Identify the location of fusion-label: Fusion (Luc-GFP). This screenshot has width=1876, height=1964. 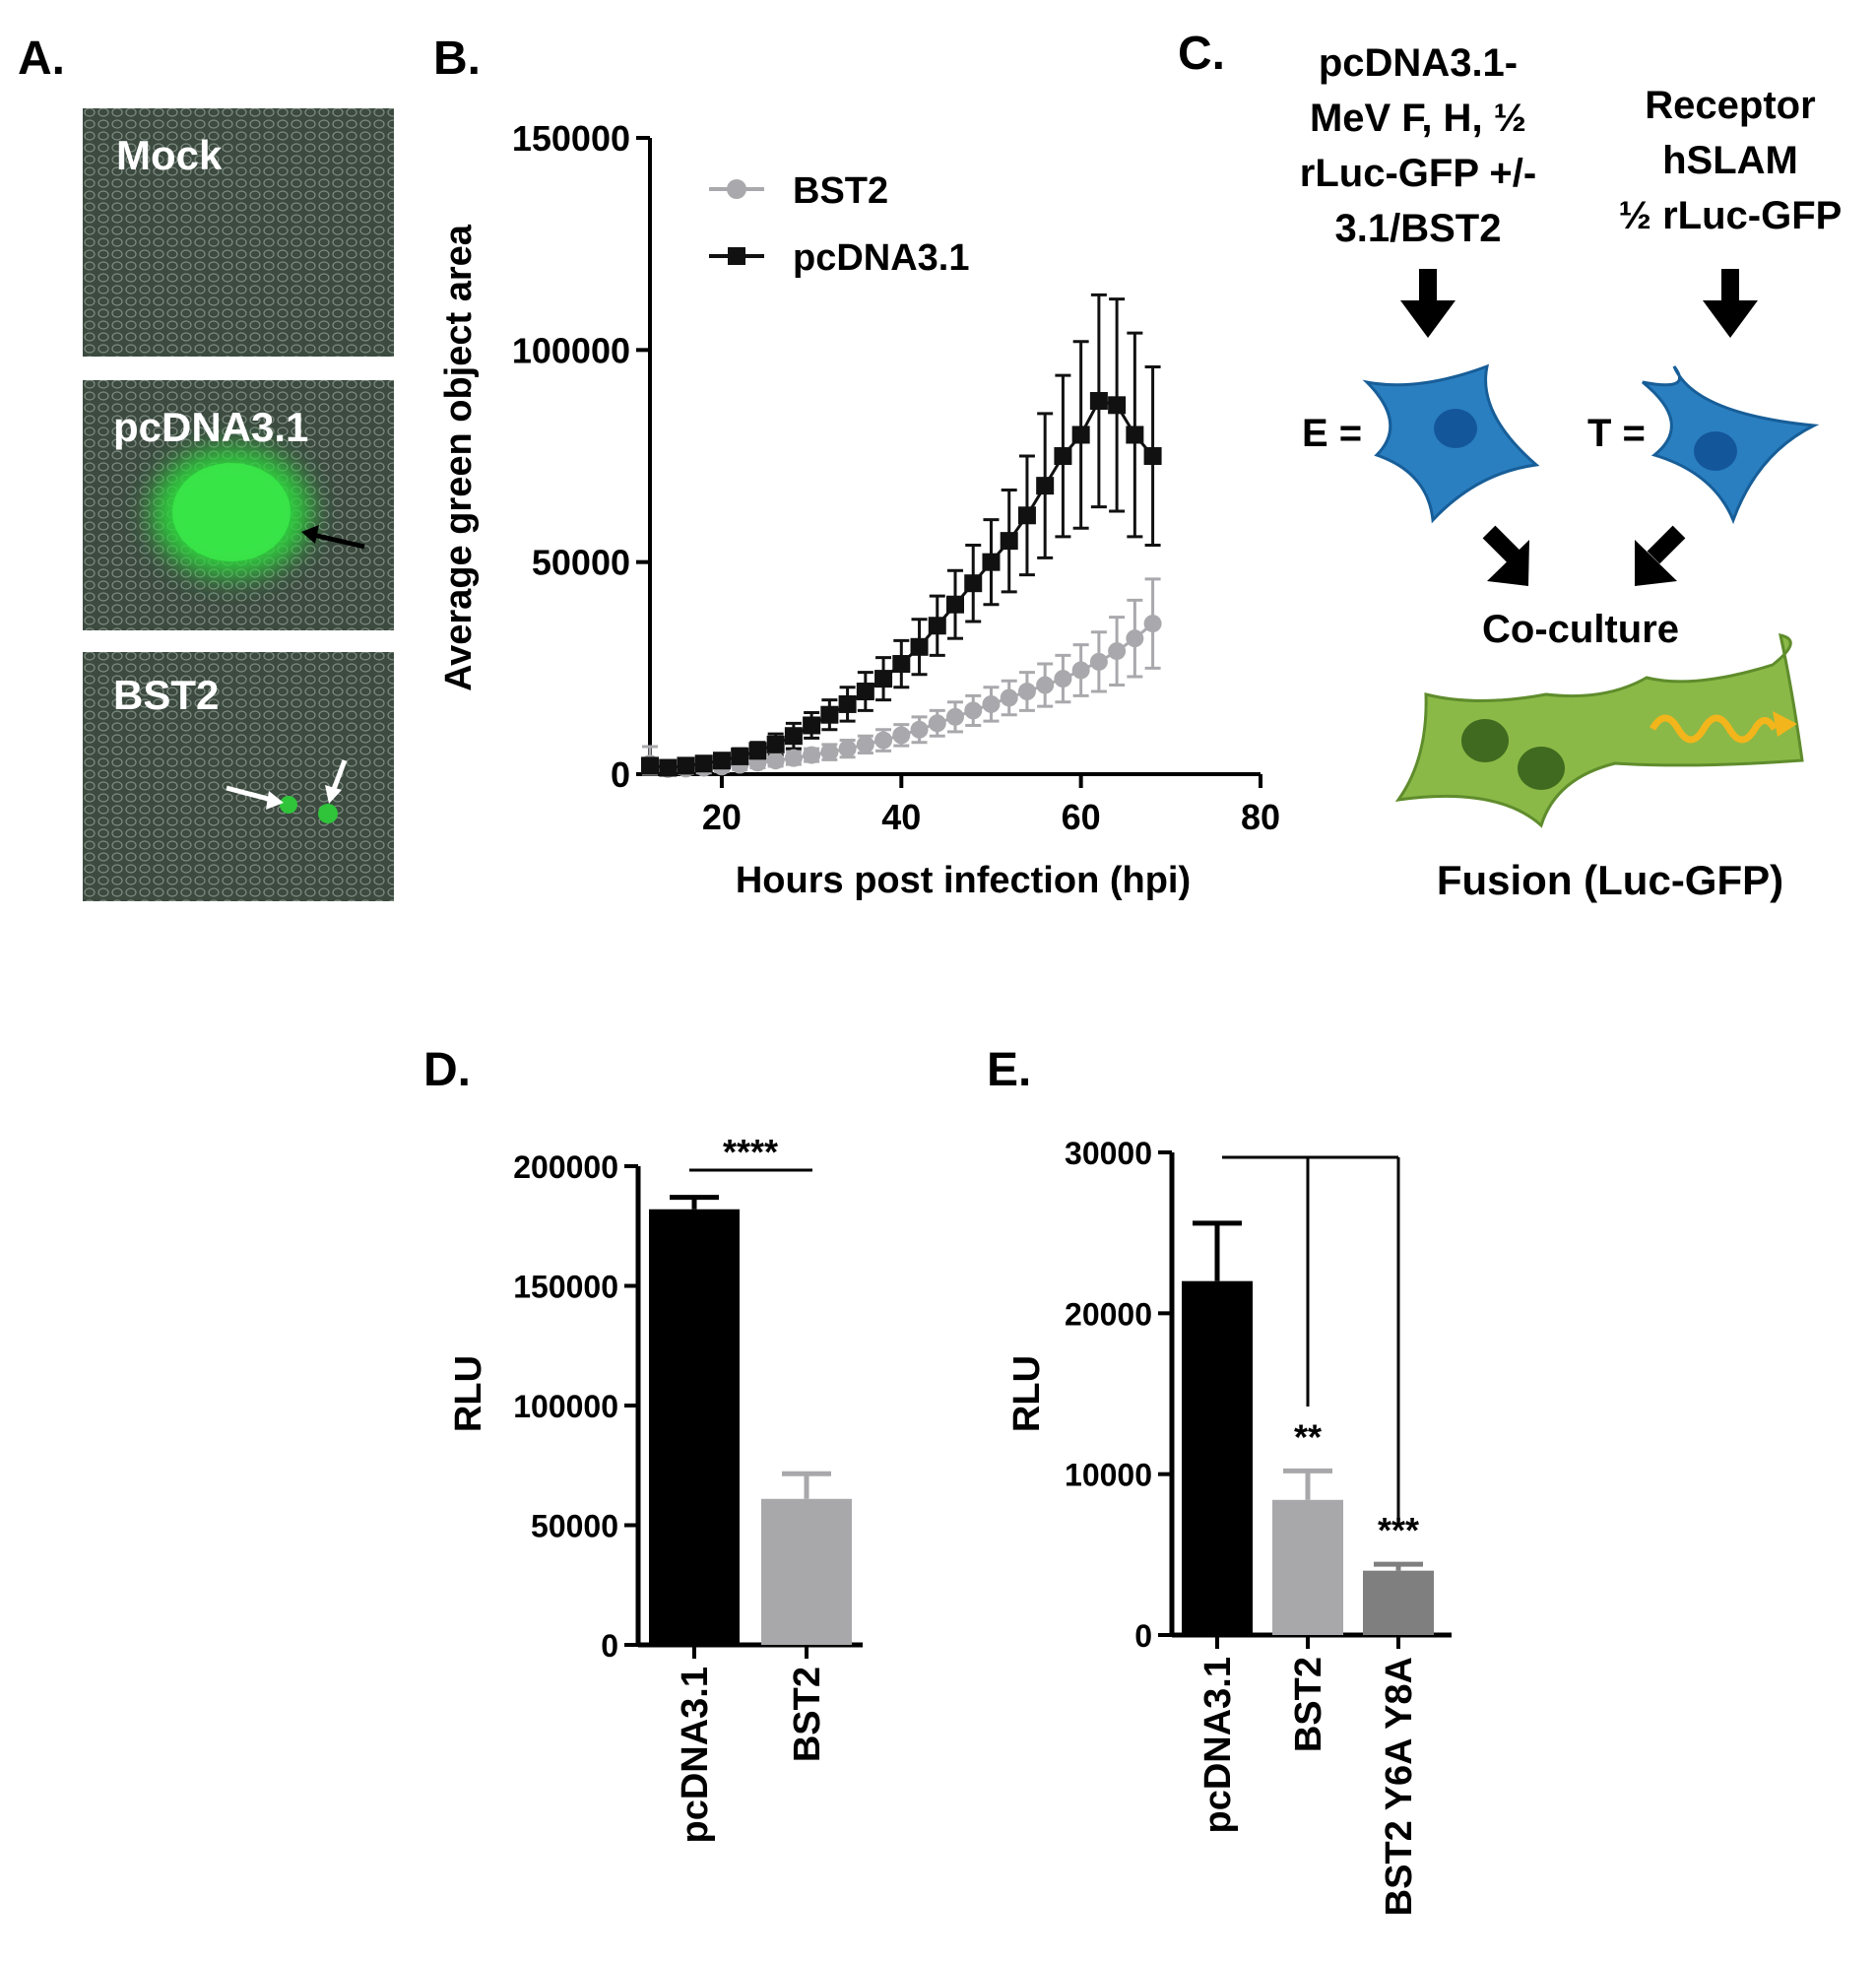
(1610, 880).